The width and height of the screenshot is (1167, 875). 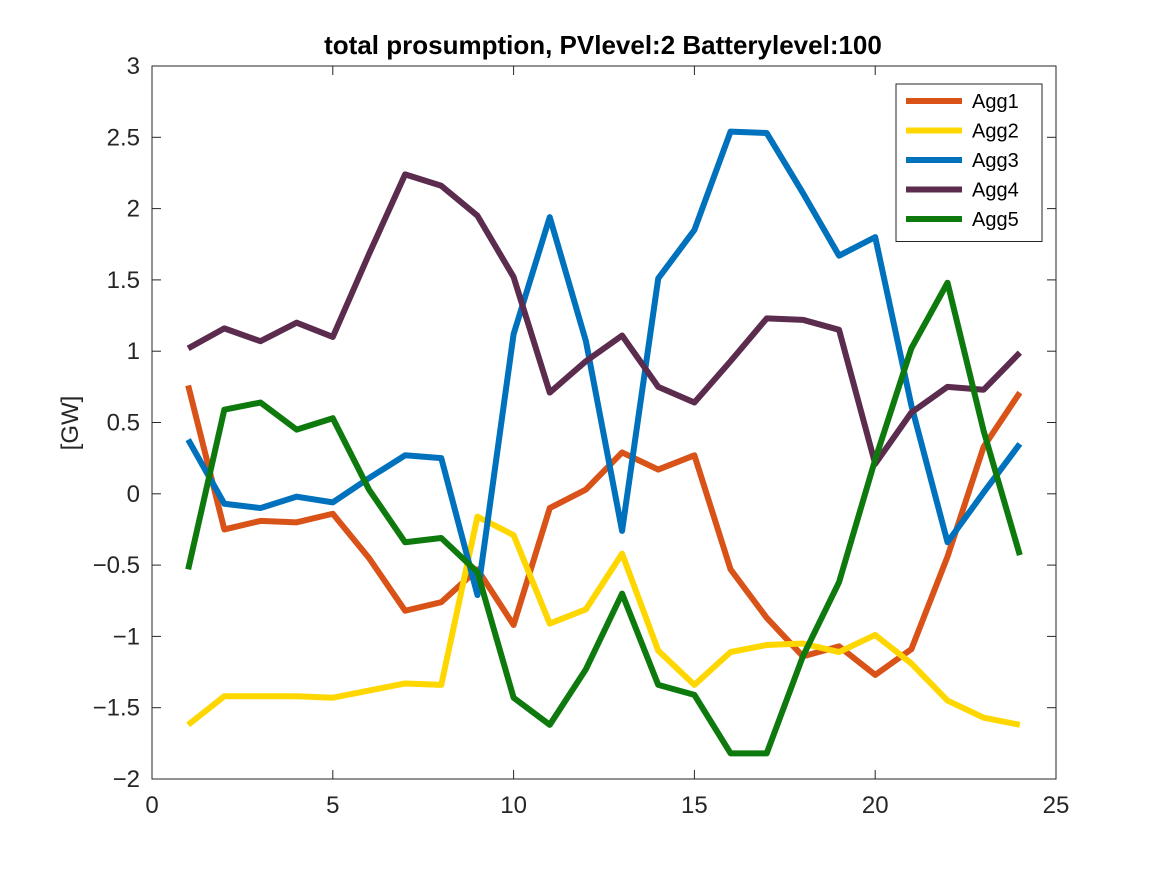 I want to click on y-tick-label: −1, so click(x=126, y=636).